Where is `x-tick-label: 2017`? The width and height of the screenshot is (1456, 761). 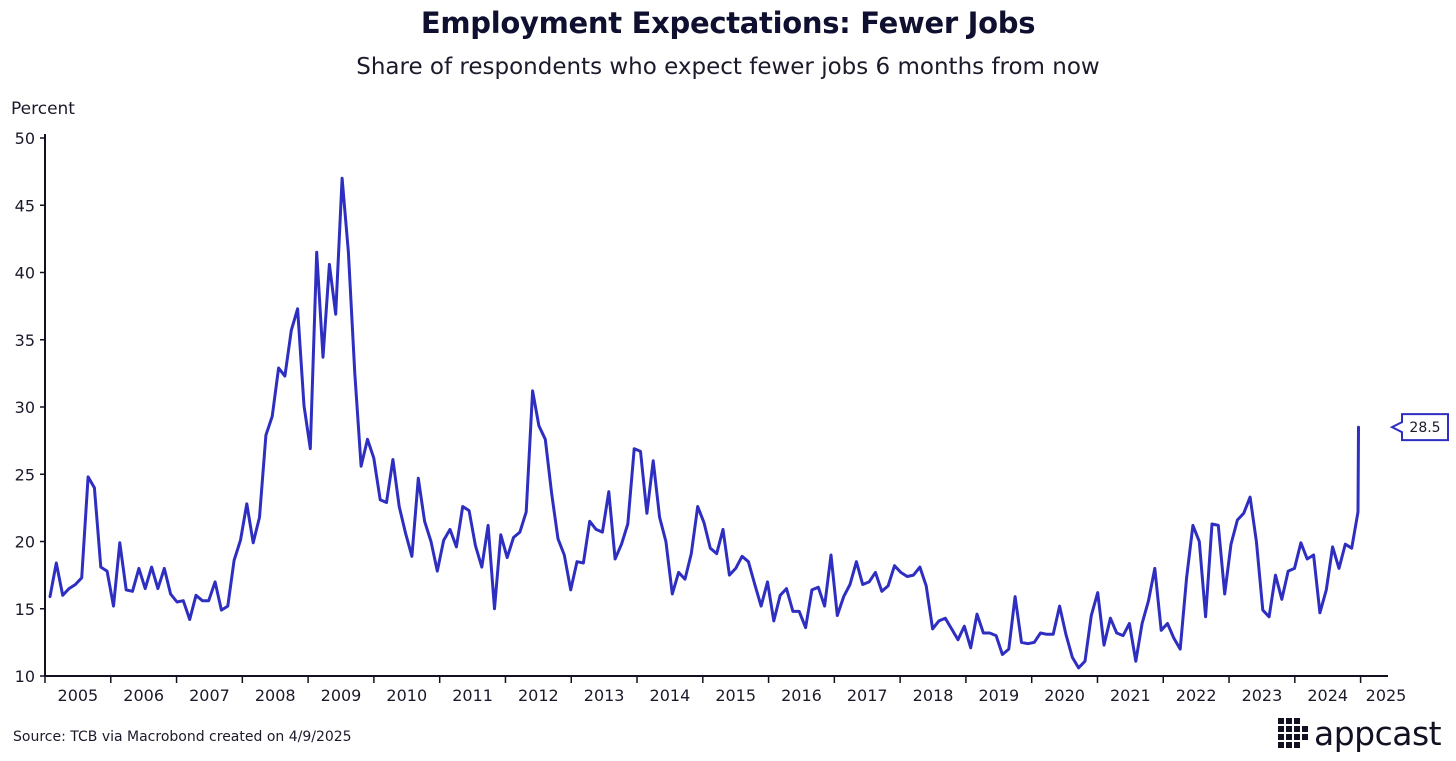 x-tick-label: 2017 is located at coordinates (867, 695).